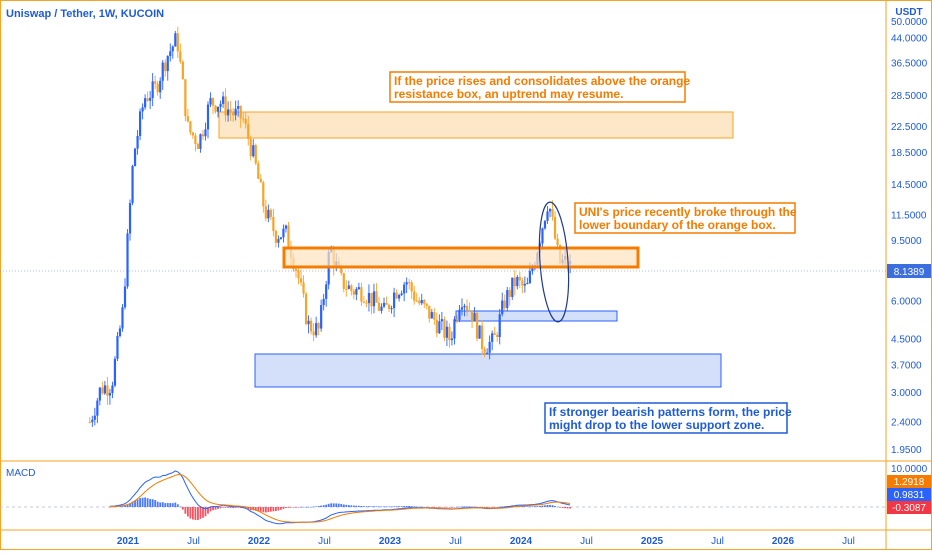 Image resolution: width=932 pixels, height=555 pixels. What do you see at coordinates (906, 302) in the screenshot?
I see `y-tick-label: 6.0000` at bounding box center [906, 302].